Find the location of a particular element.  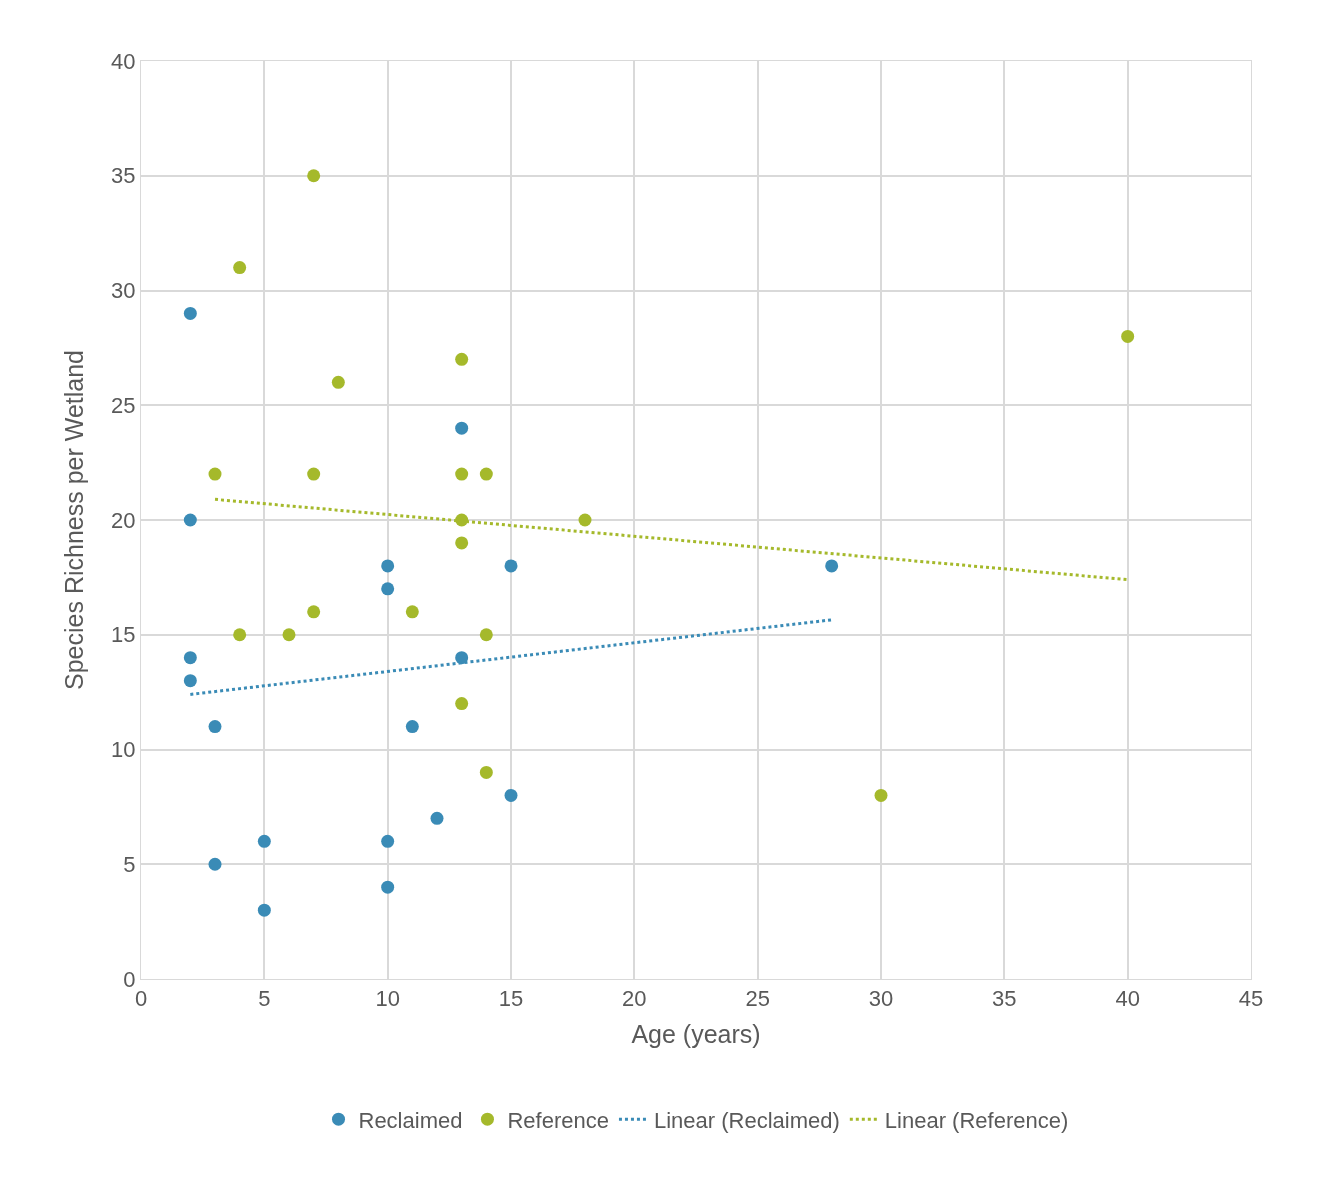

x-tick-label: 10 is located at coordinates (387, 999).